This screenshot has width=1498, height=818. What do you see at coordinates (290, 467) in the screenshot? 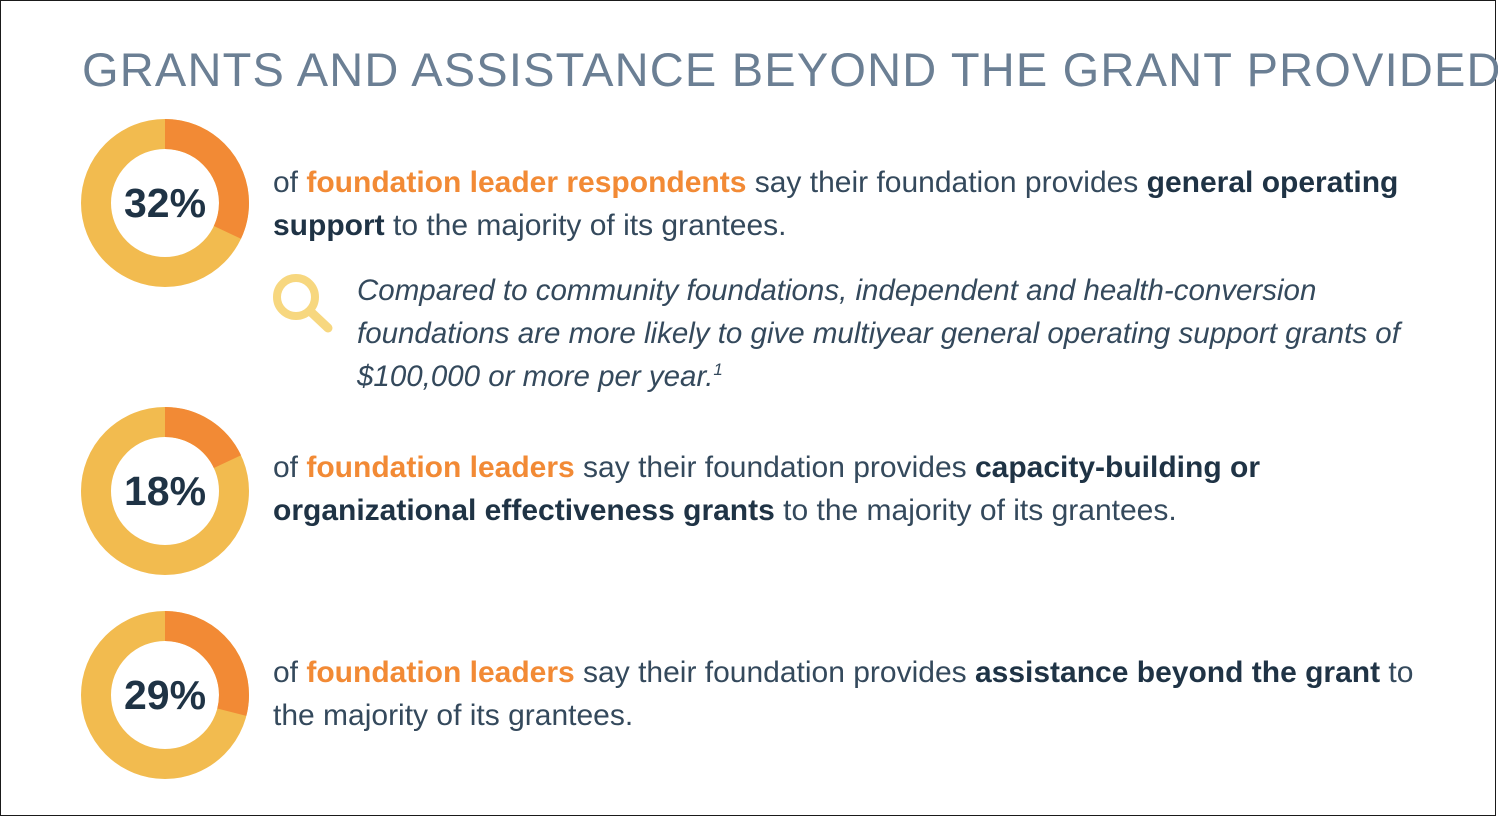
I see `stat-pre-2: of` at bounding box center [290, 467].